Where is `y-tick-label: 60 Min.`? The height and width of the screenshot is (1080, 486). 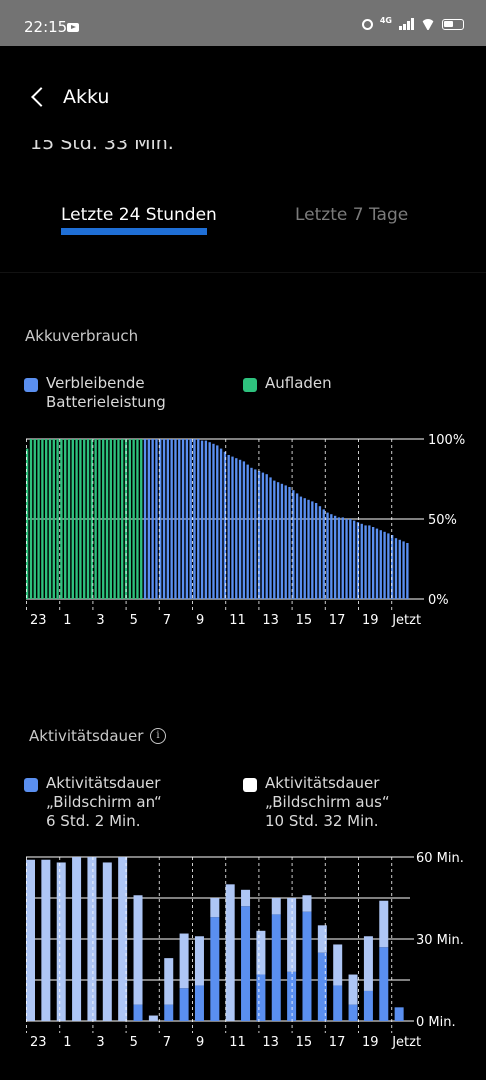 y-tick-label: 60 Min. is located at coordinates (440, 858).